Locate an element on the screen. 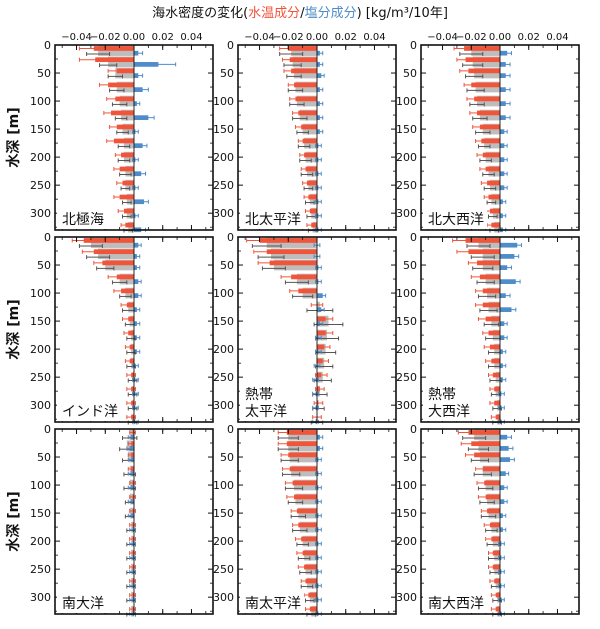 The height and width of the screenshot is (629, 600). basin-label: 南太平洋 is located at coordinates (273, 604).